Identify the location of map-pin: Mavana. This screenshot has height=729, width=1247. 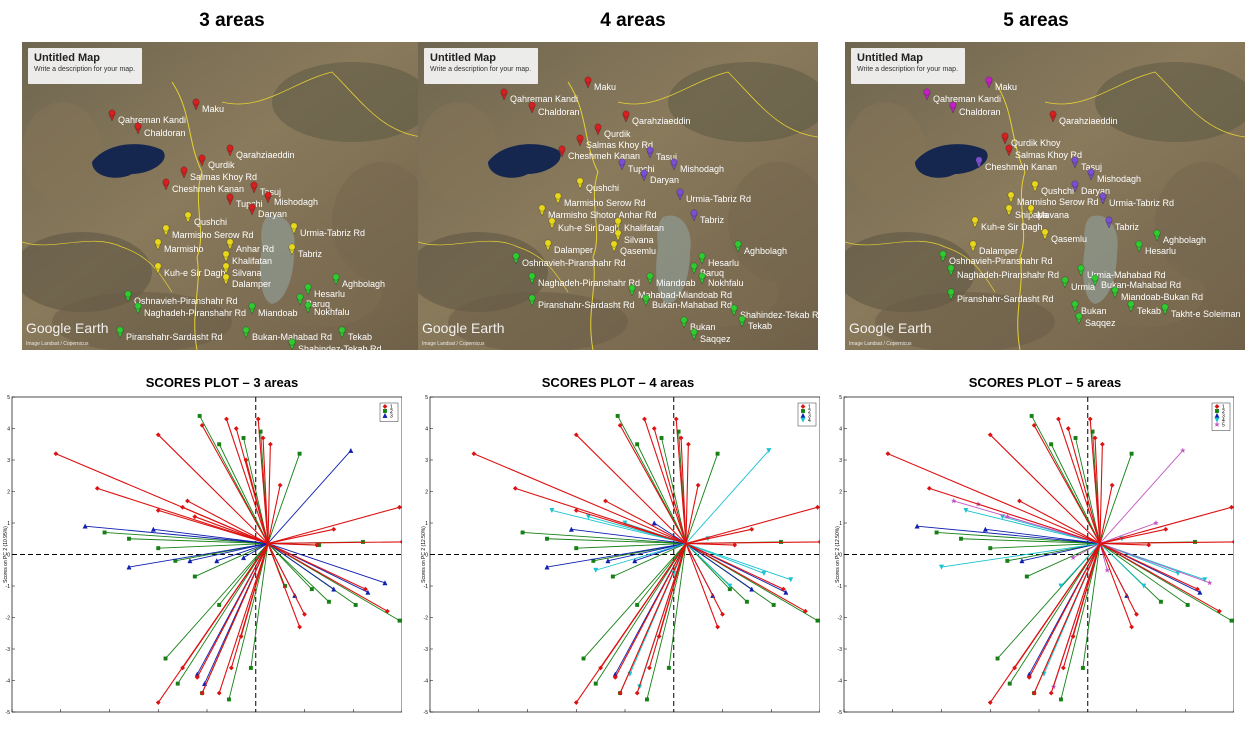
(1048, 212).